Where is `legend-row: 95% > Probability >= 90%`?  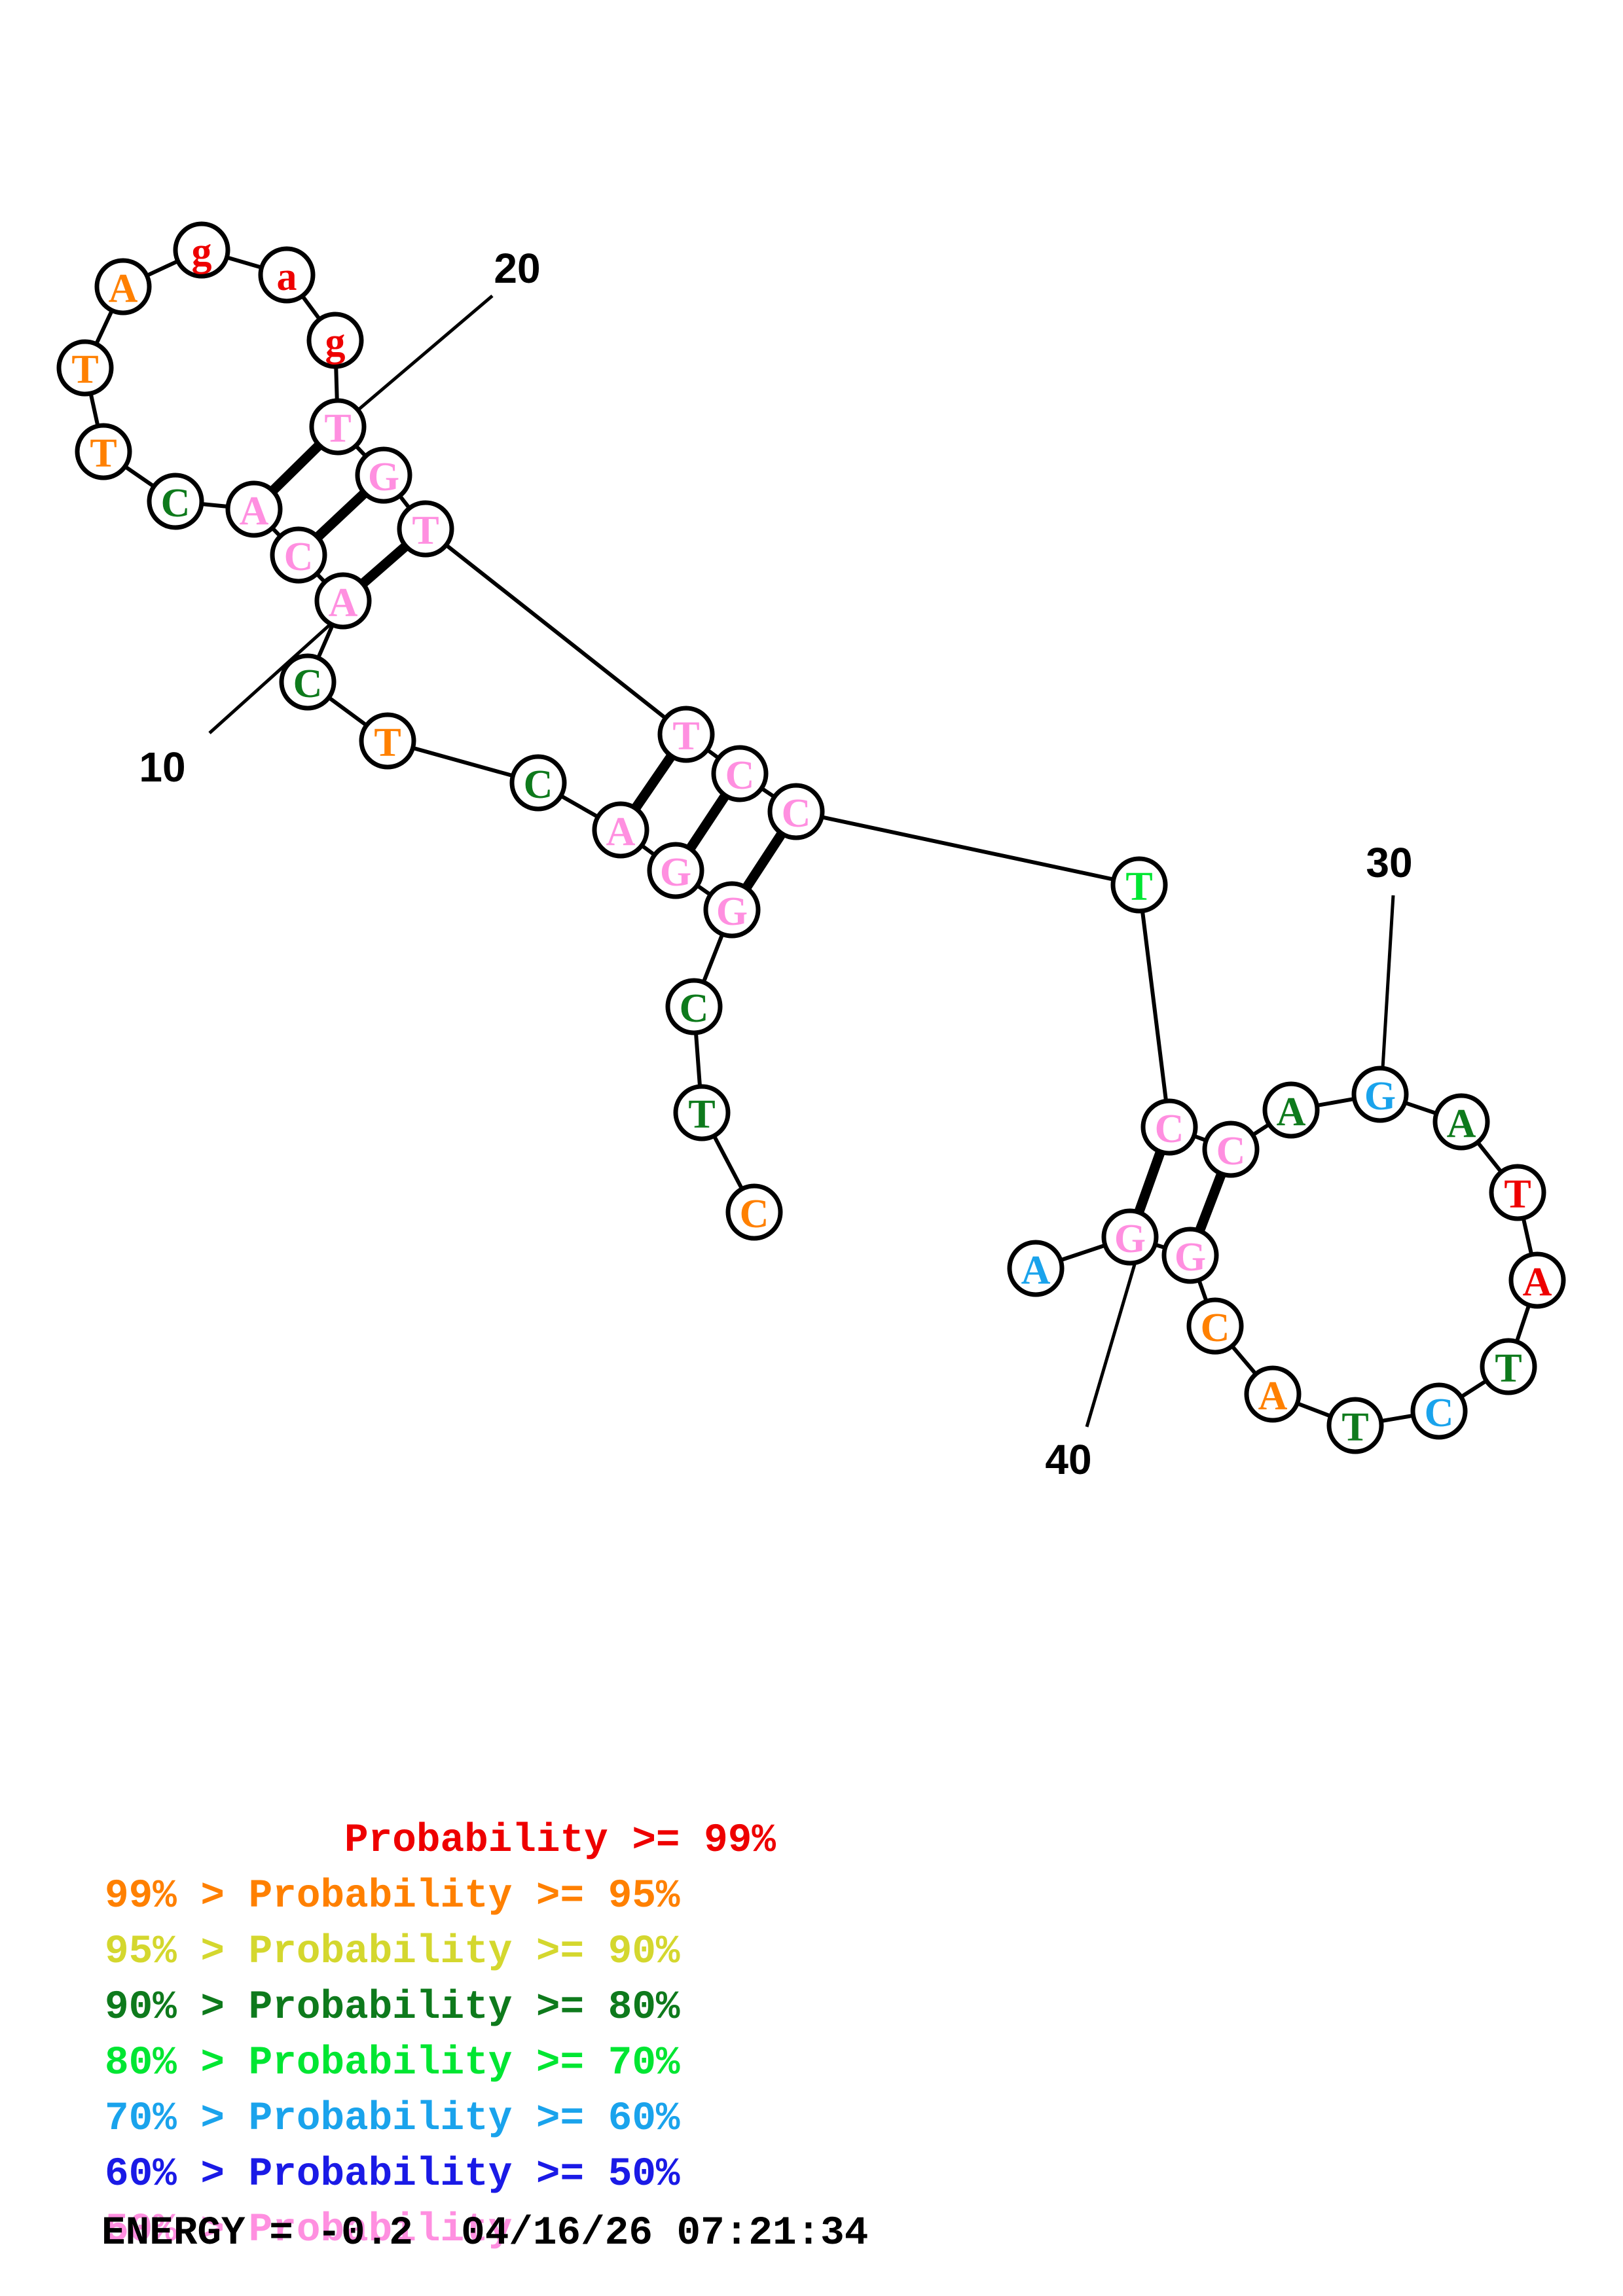
legend-row: 95% > Probability >= 90% is located at coordinates (392, 1952).